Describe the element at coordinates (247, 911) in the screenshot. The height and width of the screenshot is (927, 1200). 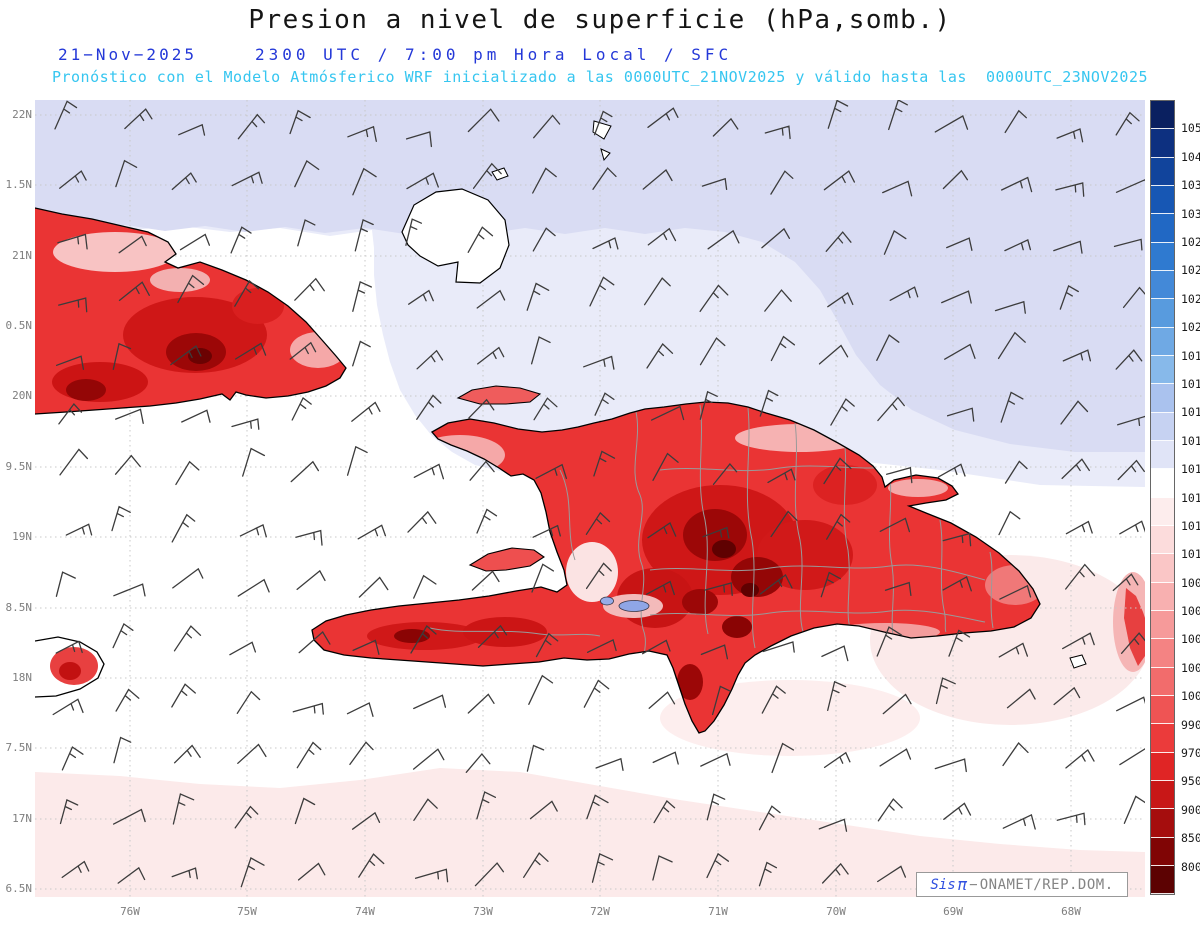
I see `lon-label: 75W` at that location.